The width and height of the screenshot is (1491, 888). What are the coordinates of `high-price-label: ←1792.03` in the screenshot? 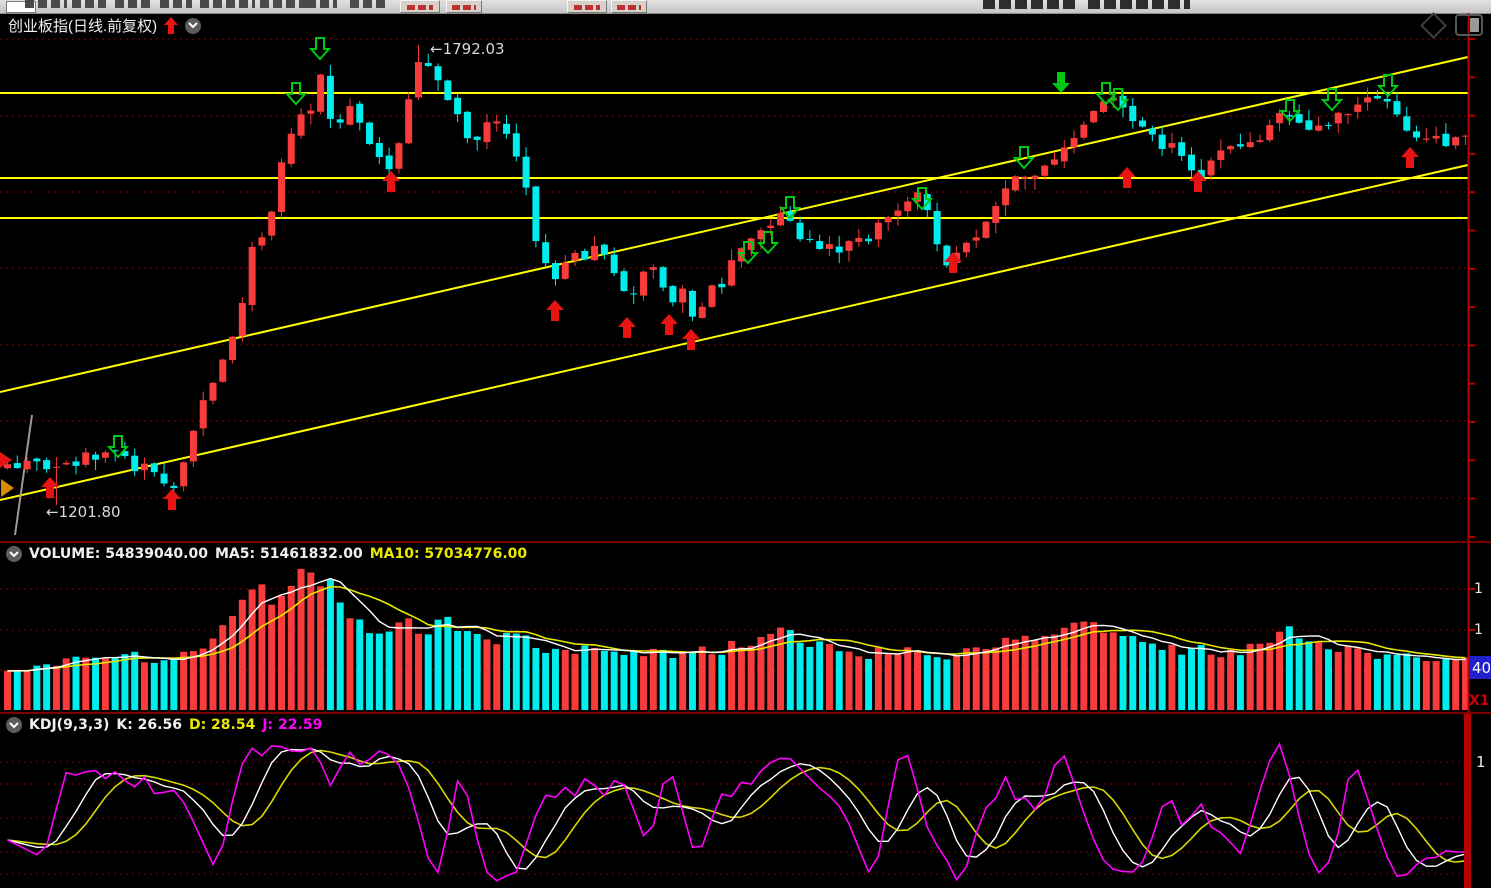 It's located at (467, 49).